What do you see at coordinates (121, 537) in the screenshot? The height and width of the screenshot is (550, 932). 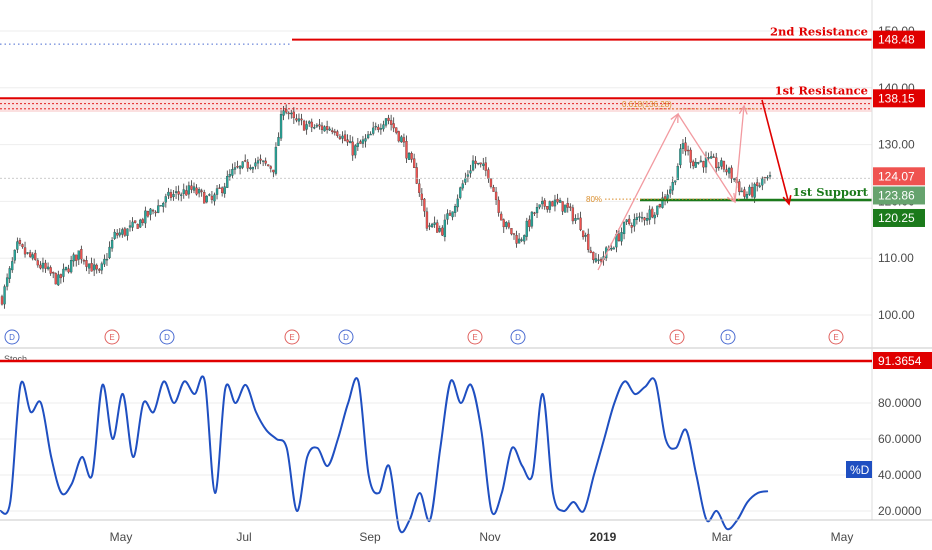 I see `time-tick-label: May` at bounding box center [121, 537].